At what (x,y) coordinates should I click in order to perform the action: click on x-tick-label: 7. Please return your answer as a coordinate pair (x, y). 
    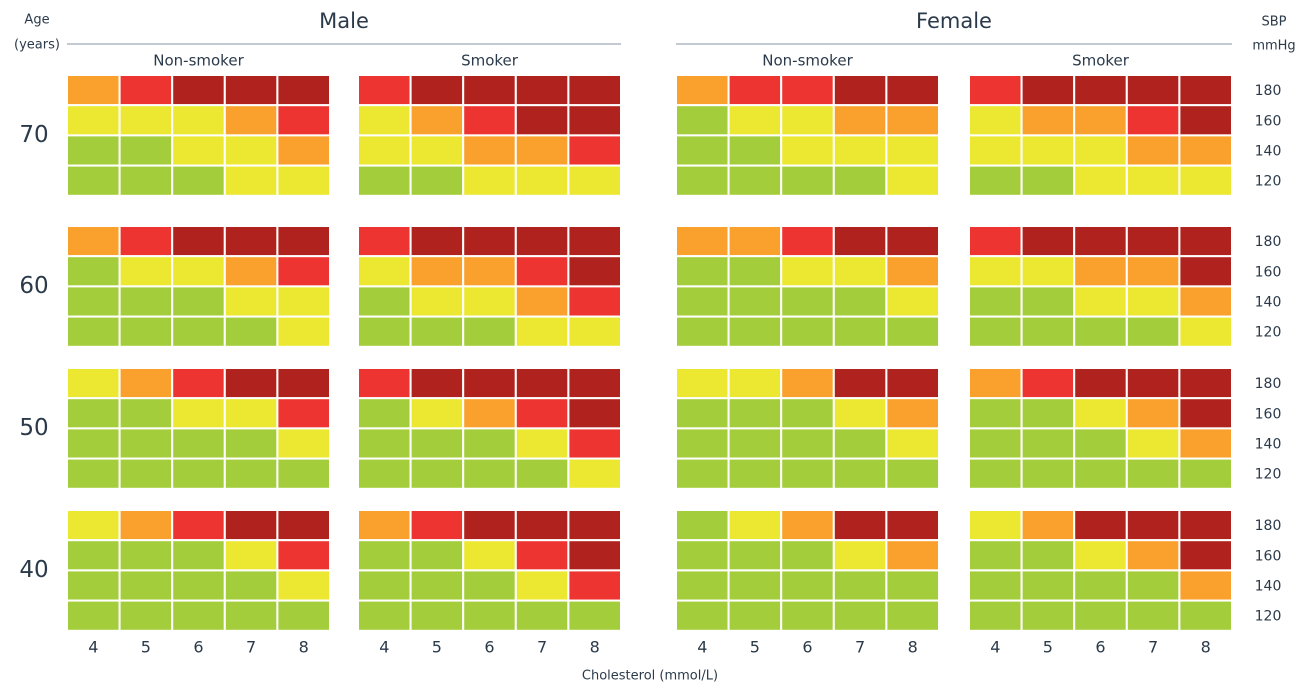
    Looking at the image, I should click on (251, 647).